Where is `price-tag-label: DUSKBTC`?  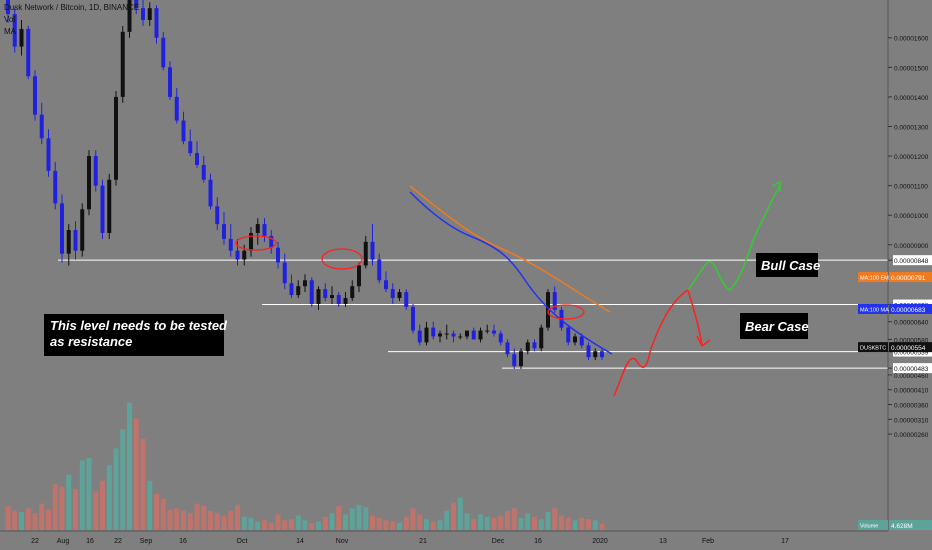
price-tag-label: DUSKBTC is located at coordinates (873, 349).